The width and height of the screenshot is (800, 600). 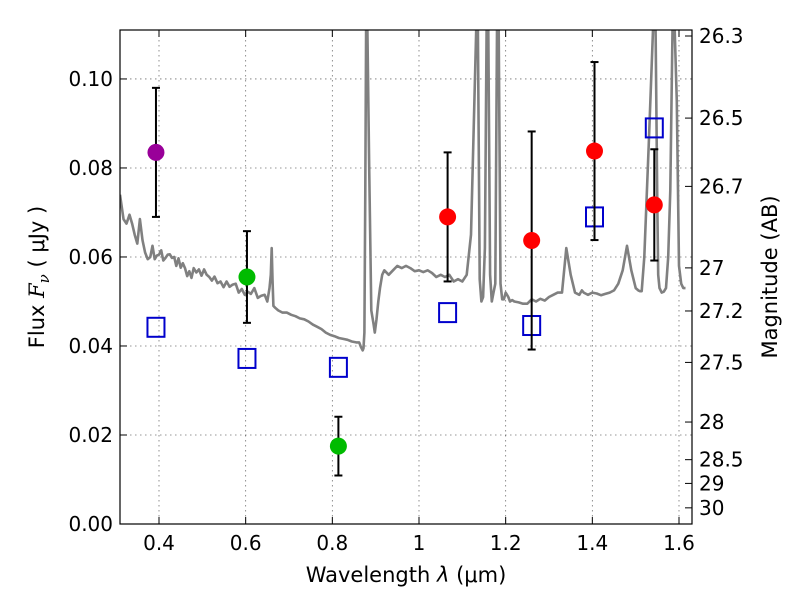 What do you see at coordinates (90, 346) in the screenshot?
I see `y-tick-label: 0.04` at bounding box center [90, 346].